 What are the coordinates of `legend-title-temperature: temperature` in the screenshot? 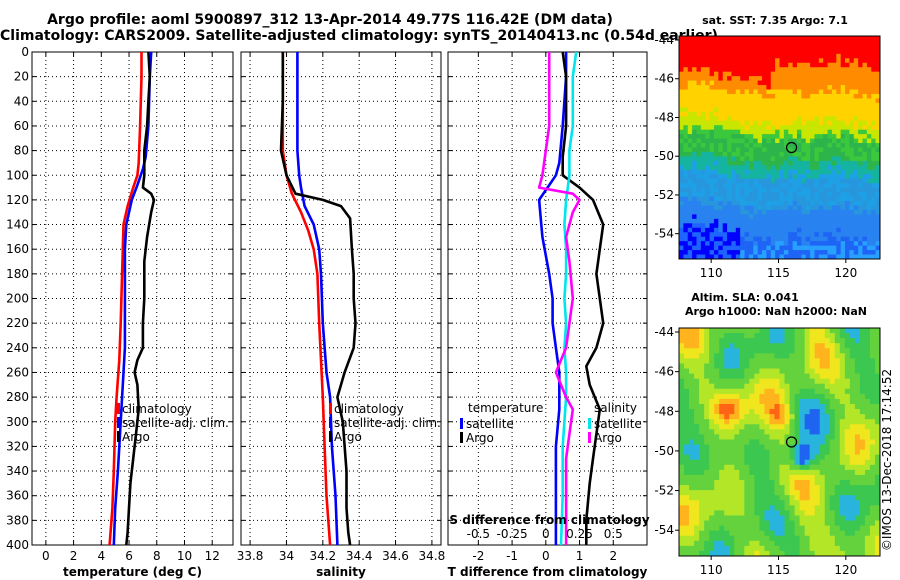 It's located at (505, 408).